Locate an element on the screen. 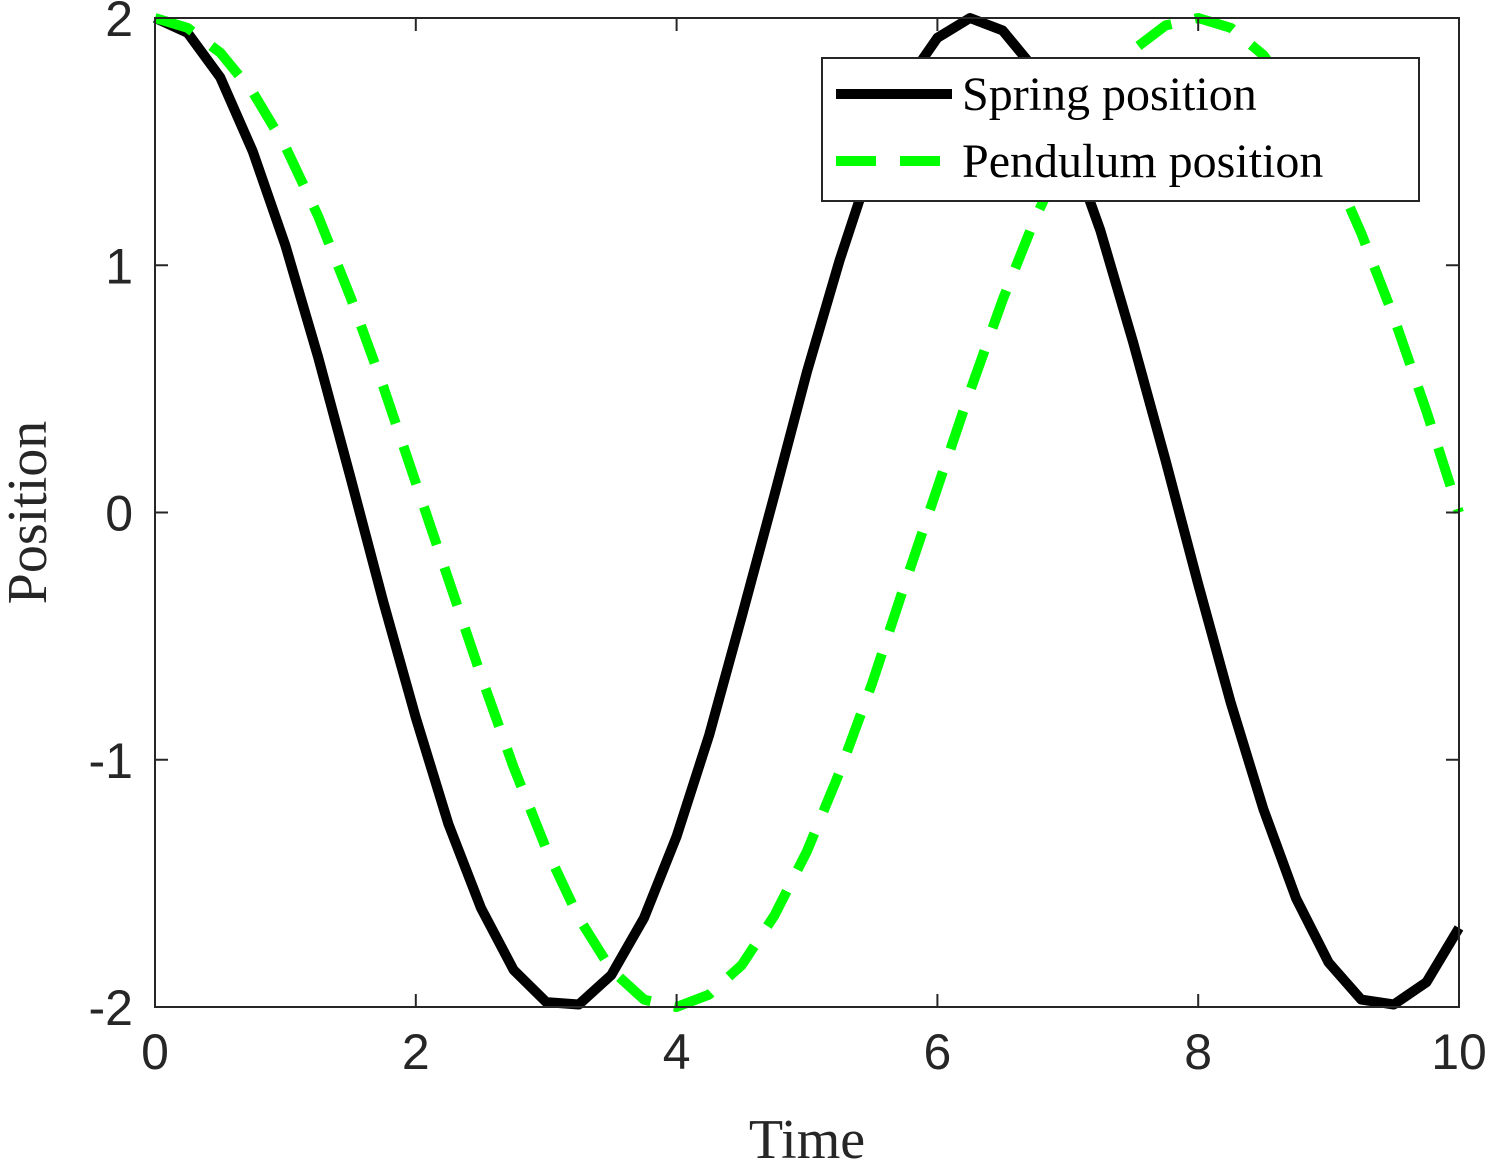 The image size is (1489, 1163). y-tick-label: 2 is located at coordinates (119, 23).